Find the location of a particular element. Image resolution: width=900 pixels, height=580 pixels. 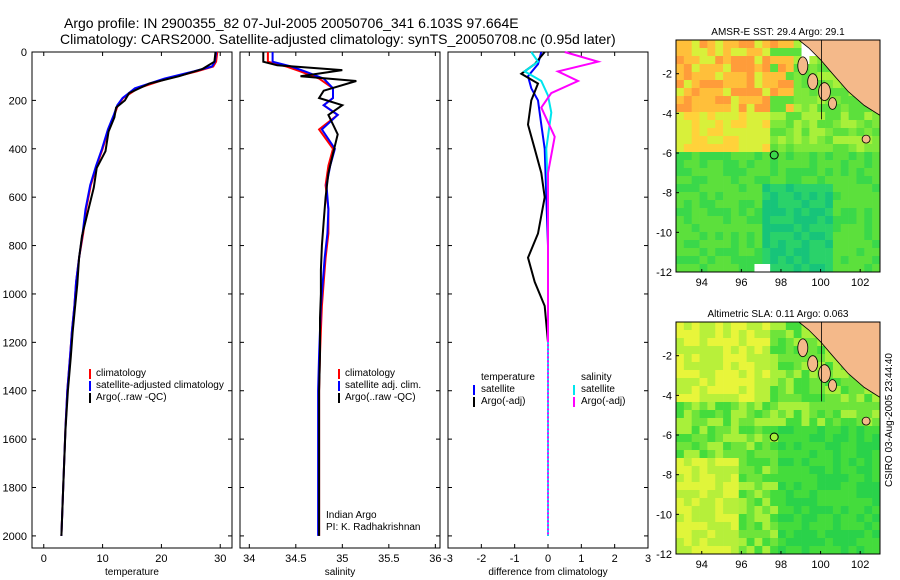

depth-tick-label: 800 is located at coordinates (18, 247).